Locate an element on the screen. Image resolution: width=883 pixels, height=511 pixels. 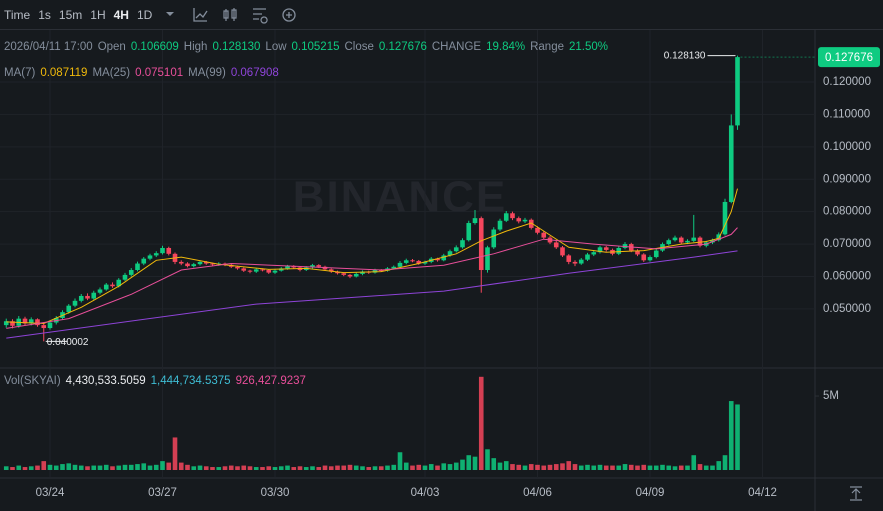
add-icon-cross is located at coordinates (289, 15).